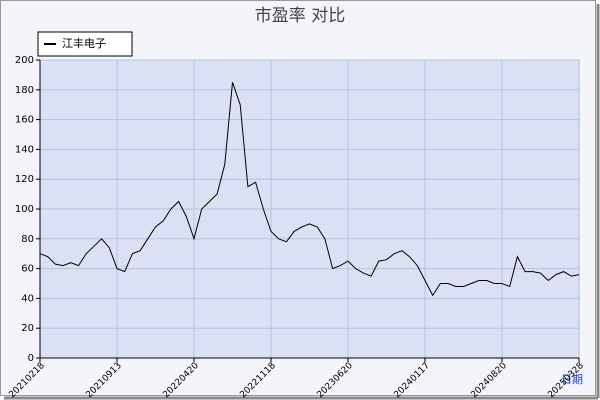 The image size is (600, 400). Describe the element at coordinates (24, 209) in the screenshot. I see `y-tick-label: 100` at that location.